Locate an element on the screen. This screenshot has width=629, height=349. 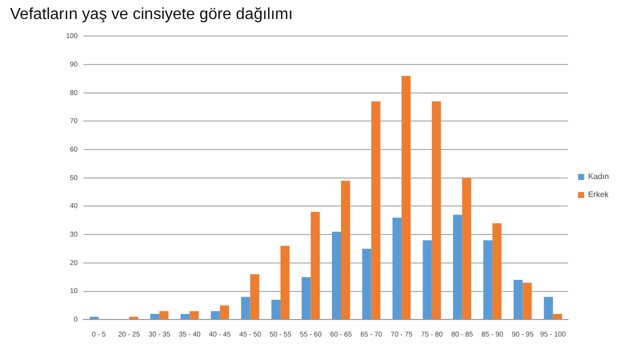
chart-title: Vefatların yaş ve cinsiyete göre dağılımı is located at coordinates (151, 15).